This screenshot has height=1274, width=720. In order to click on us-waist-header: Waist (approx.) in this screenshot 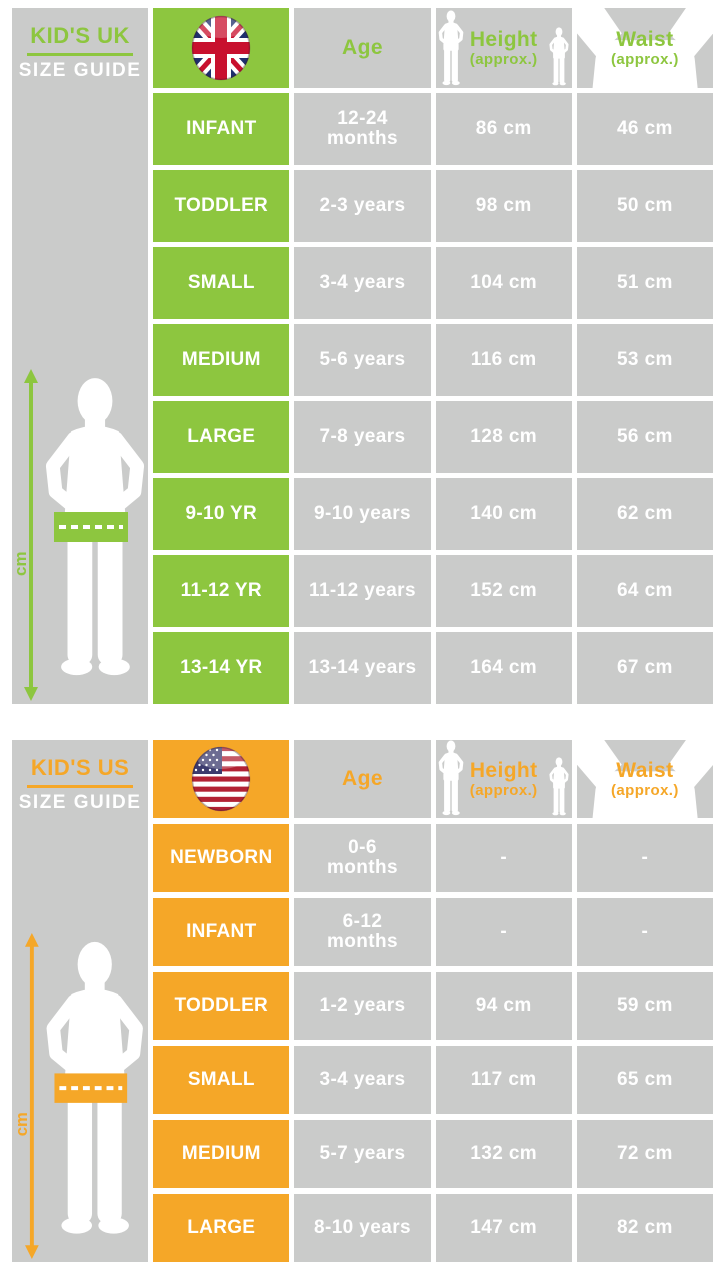, I will do `click(644, 779)`.